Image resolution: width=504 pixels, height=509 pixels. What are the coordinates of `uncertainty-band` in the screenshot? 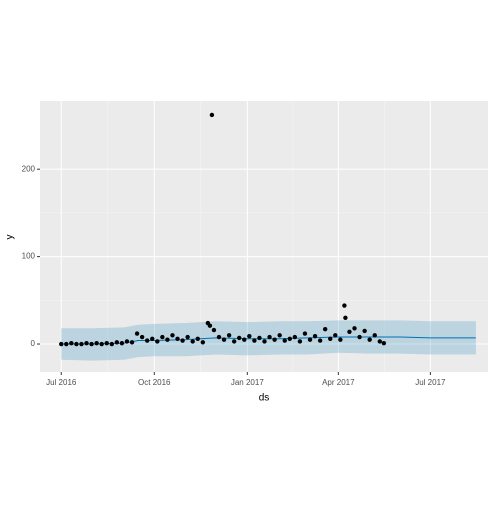 It's located at (268, 340).